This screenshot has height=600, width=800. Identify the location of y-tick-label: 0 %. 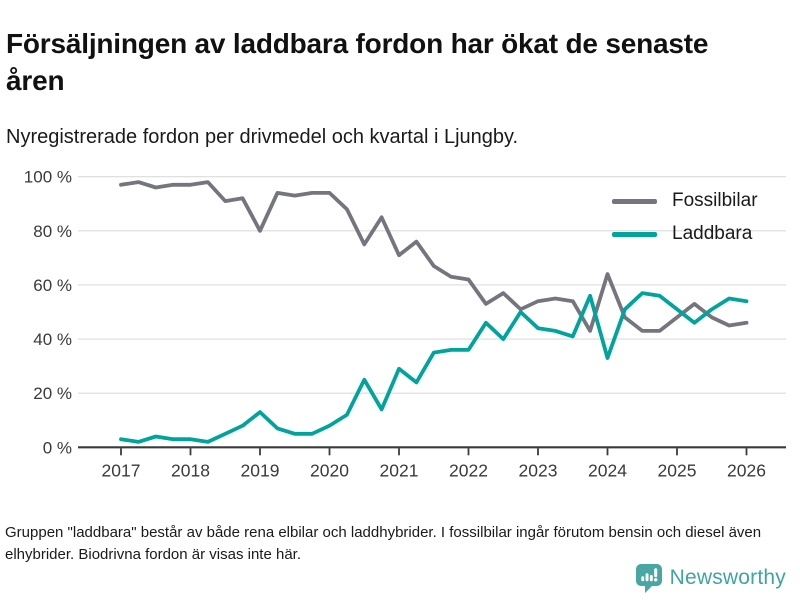
(57, 447).